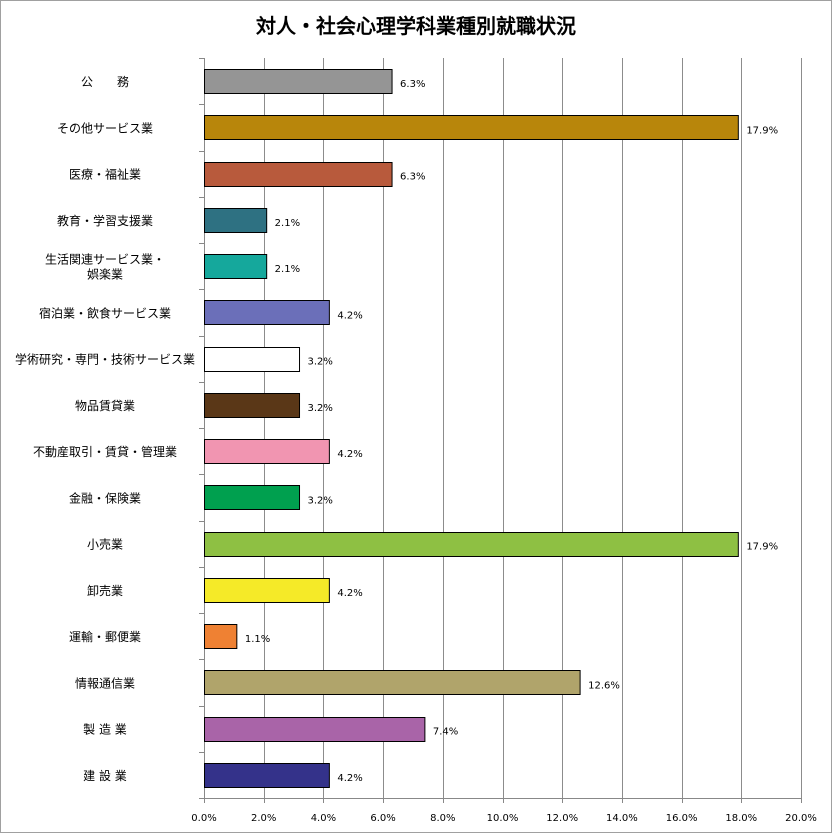 Image resolution: width=832 pixels, height=833 pixels. What do you see at coordinates (442, 818) in the screenshot?
I see `x-tick-label: 8.0%` at bounding box center [442, 818].